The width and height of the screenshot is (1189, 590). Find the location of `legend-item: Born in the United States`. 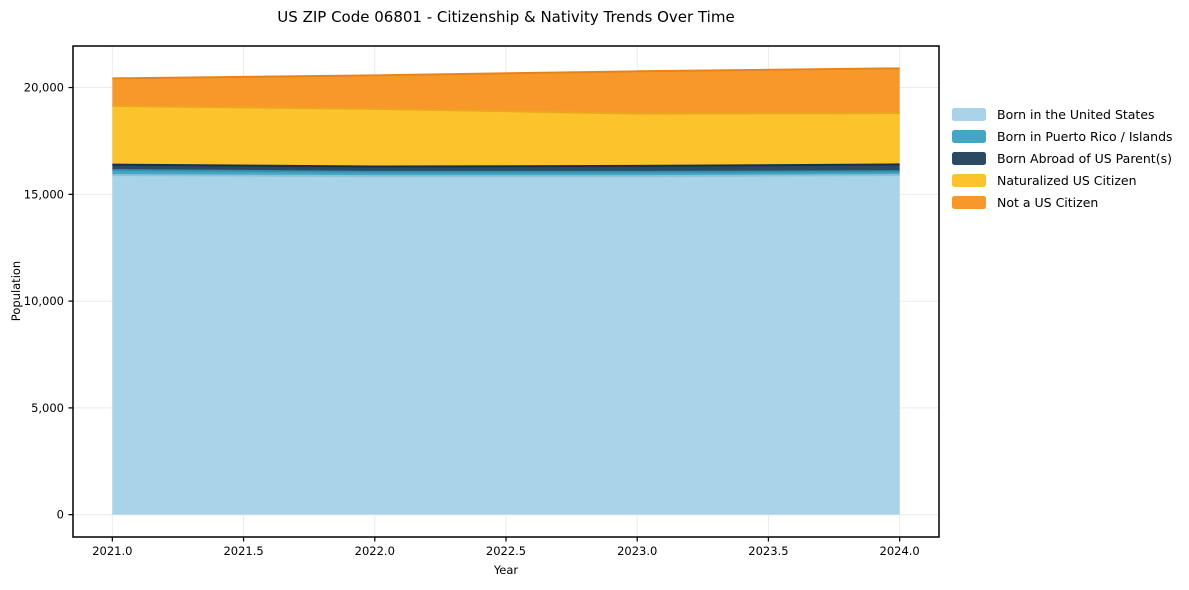

legend-item: Born in the United States is located at coordinates (1062, 114).